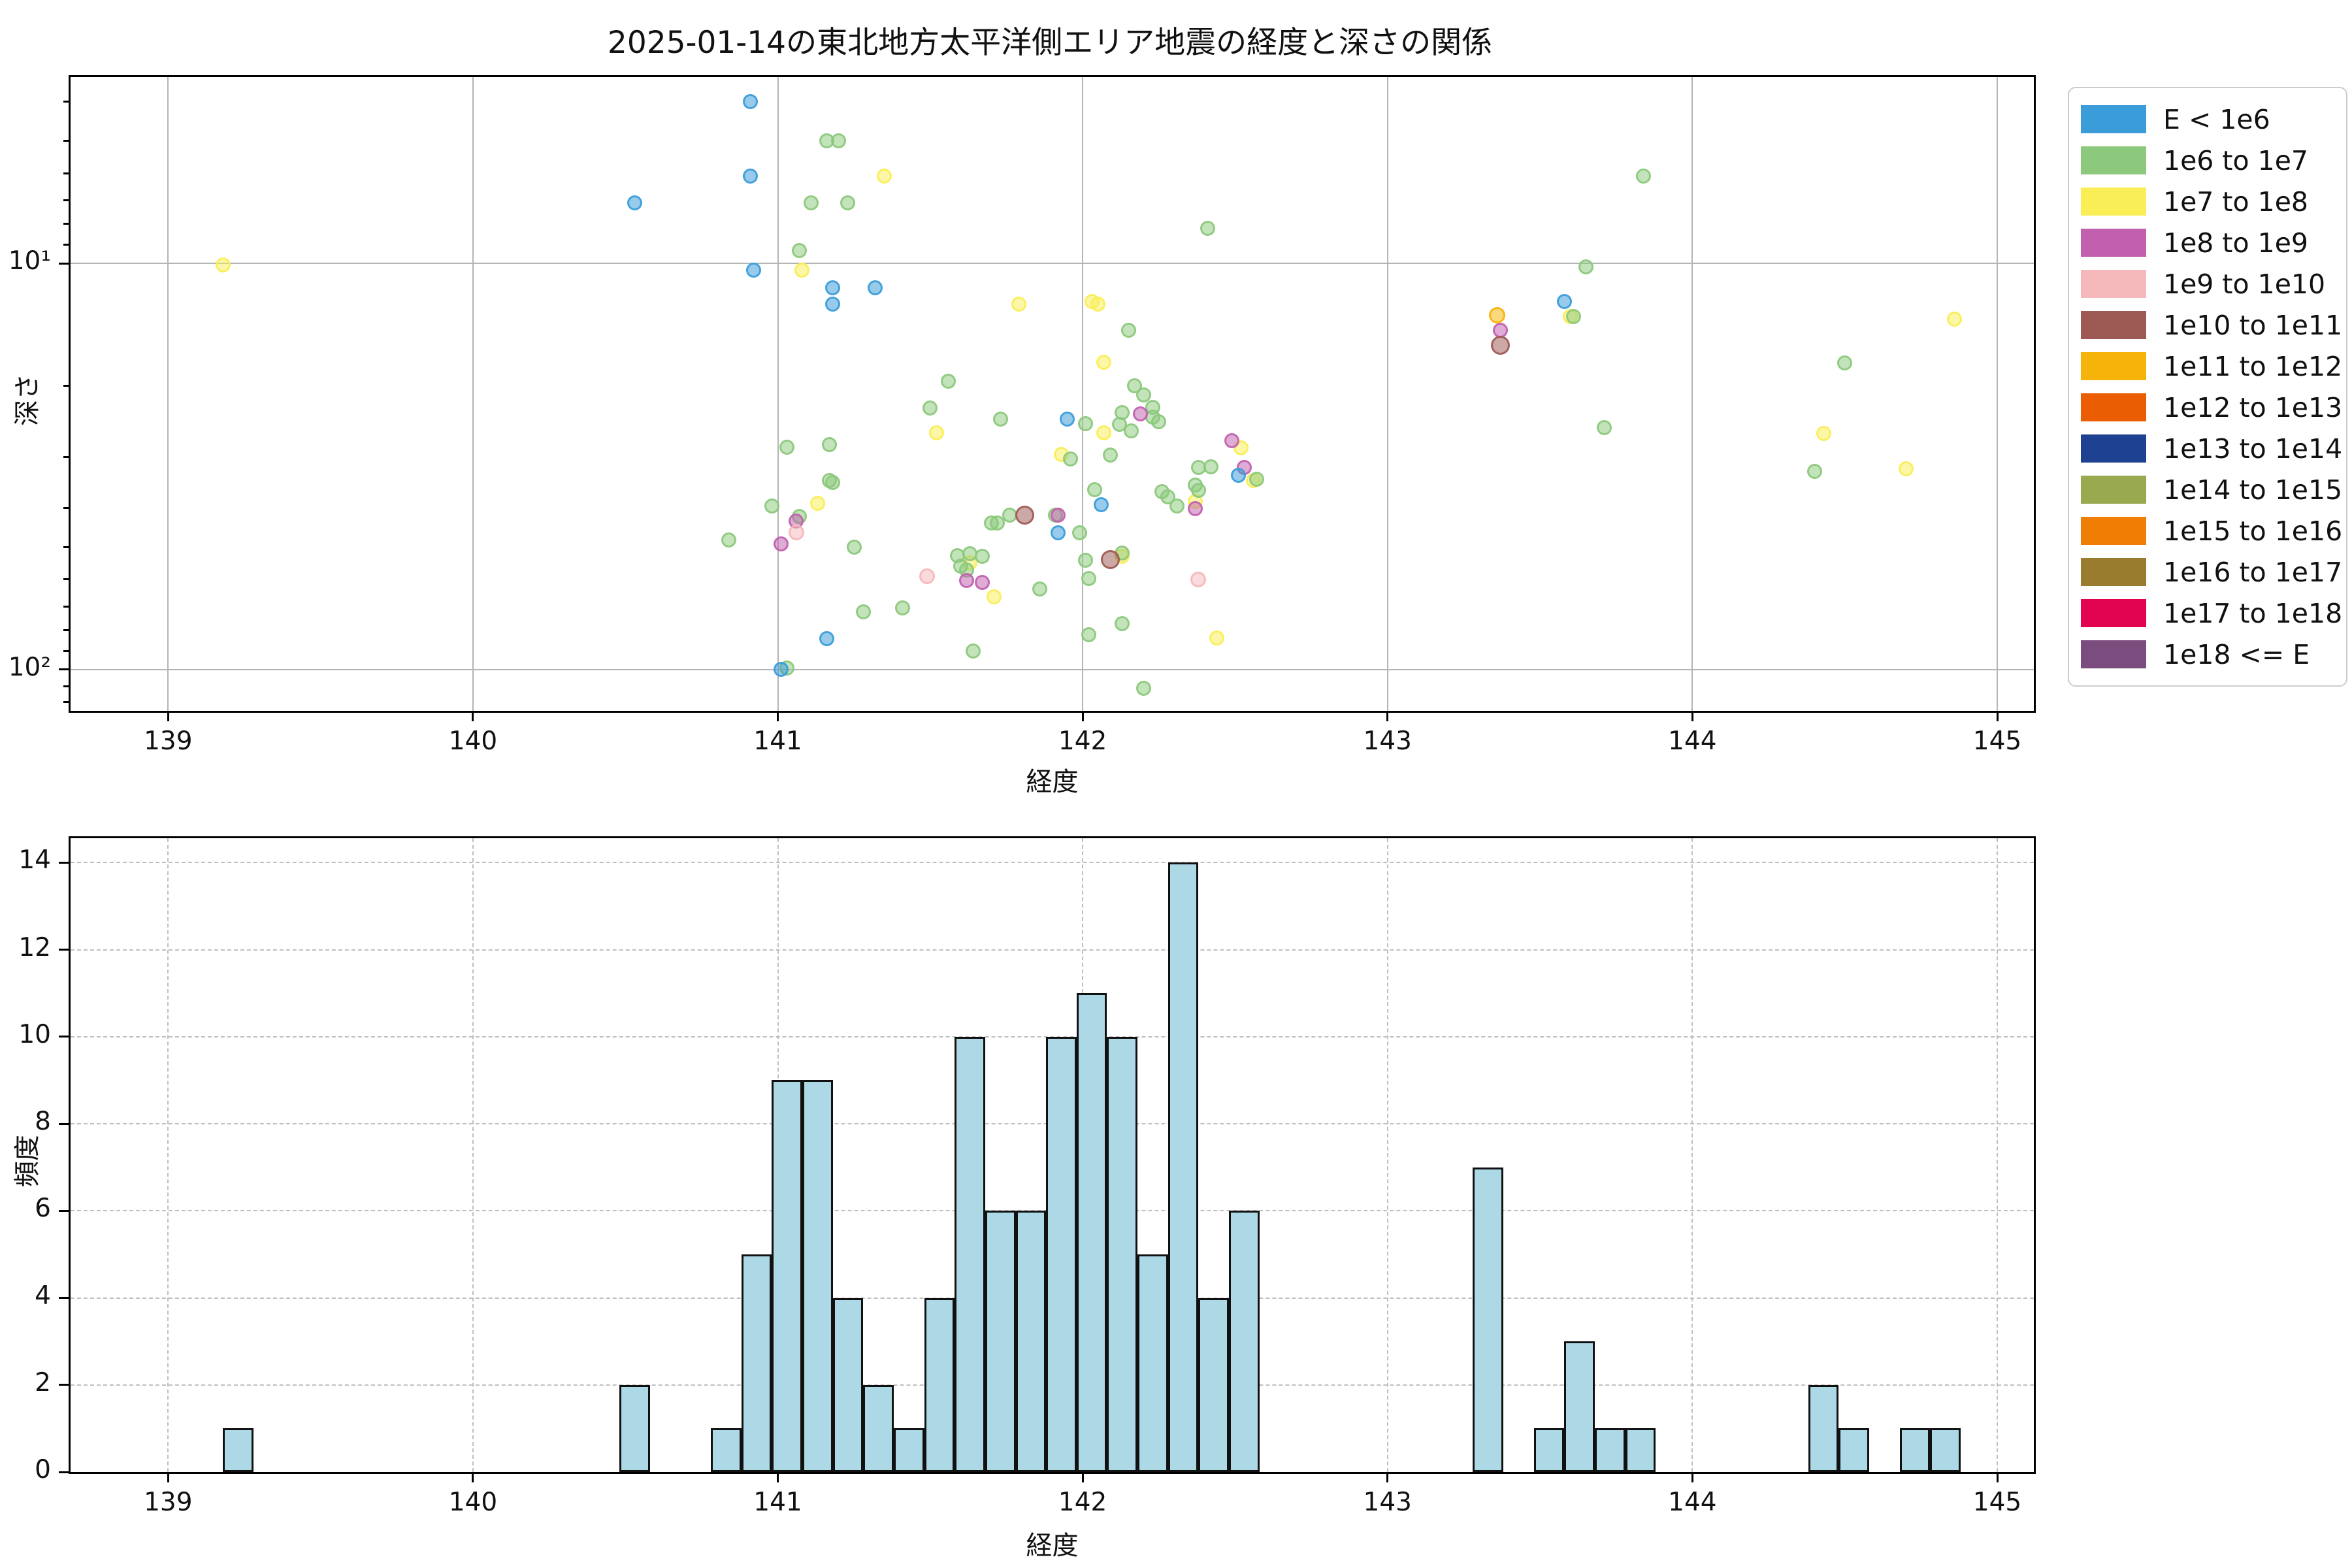  I want to click on histogram-y-tick-label: 4, so click(43, 1296).